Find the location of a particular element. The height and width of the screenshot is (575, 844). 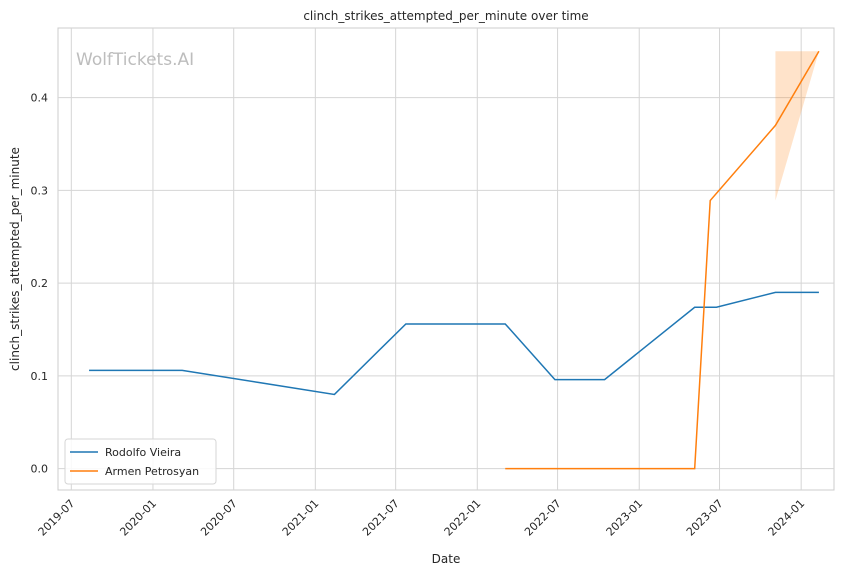

x-tick-label: 2022-01 is located at coordinates (463, 518).